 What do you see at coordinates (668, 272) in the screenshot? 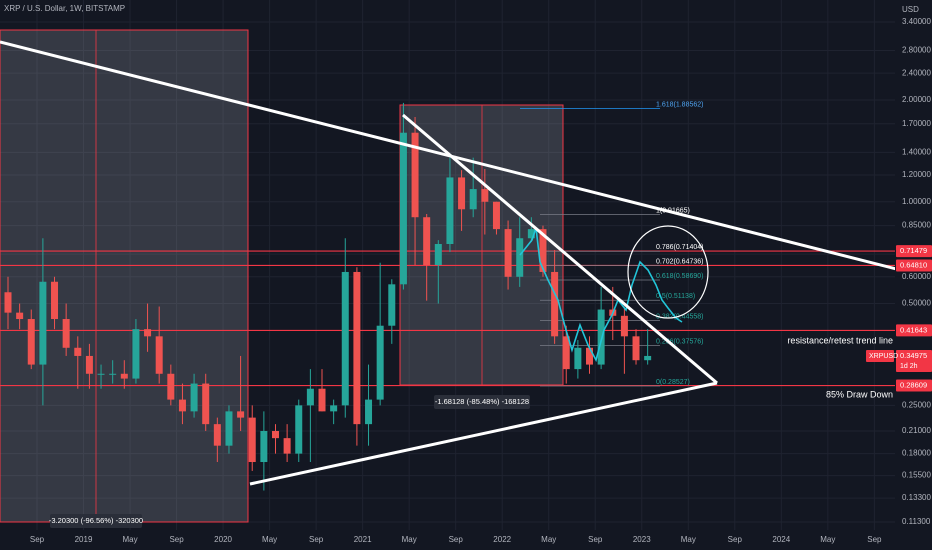
I see `circle` at bounding box center [668, 272].